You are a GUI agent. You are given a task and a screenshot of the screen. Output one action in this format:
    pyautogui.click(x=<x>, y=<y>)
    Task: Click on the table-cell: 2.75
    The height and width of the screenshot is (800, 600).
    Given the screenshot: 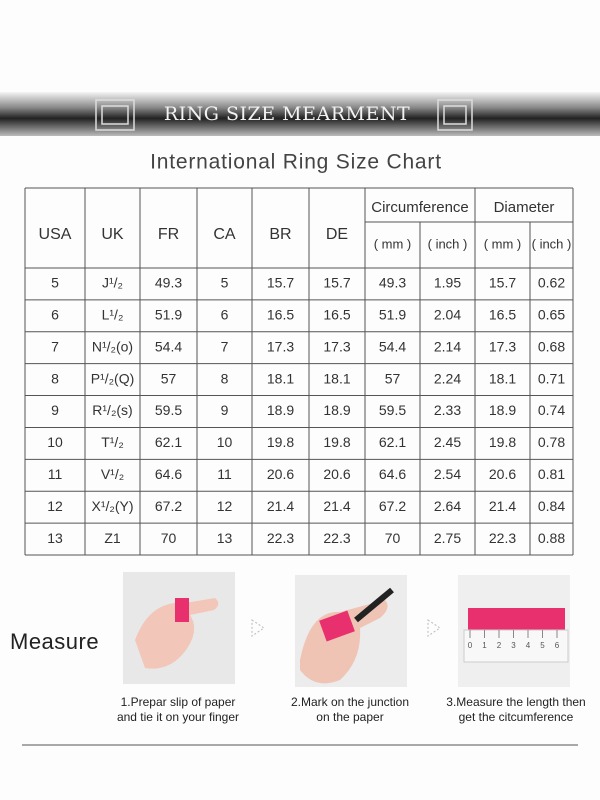 What is the action you would take?
    pyautogui.click(x=447, y=538)
    